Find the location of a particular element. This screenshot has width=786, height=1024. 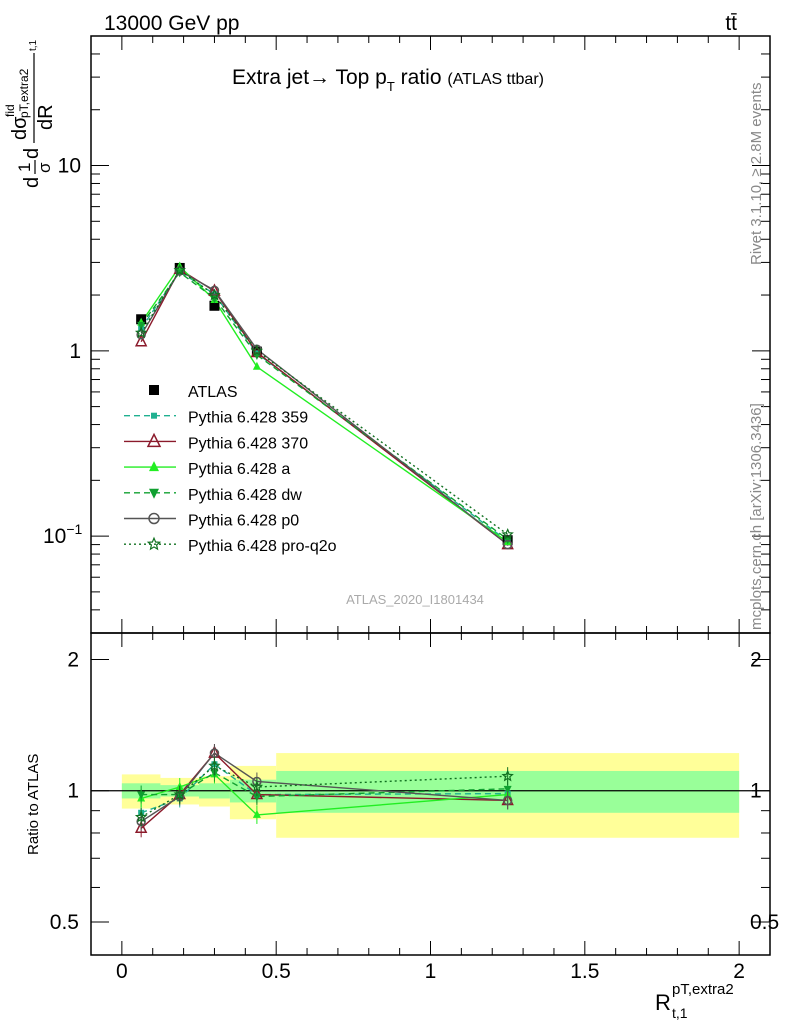

svg-text: fid is located at coordinates (10, 110).